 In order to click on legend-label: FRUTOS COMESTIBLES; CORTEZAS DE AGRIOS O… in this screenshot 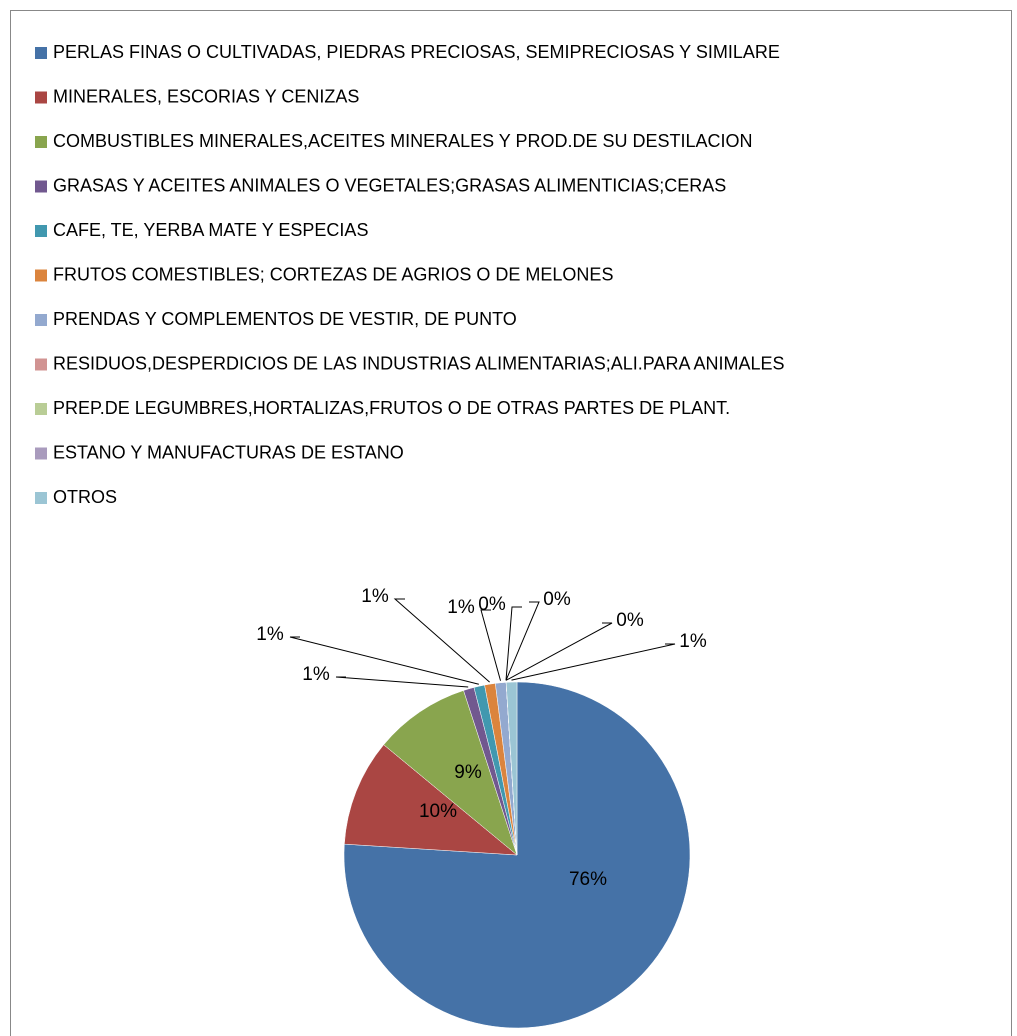, I will do `click(333, 274)`.